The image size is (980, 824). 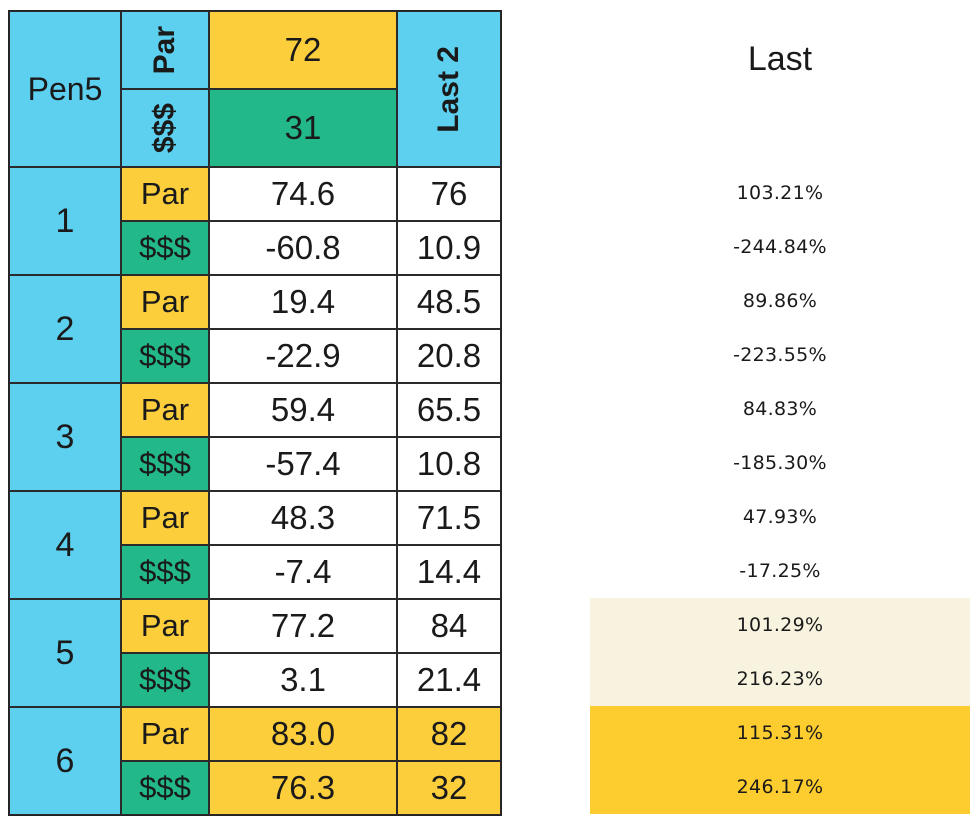 I want to click on par-header: Par, so click(x=164, y=50).